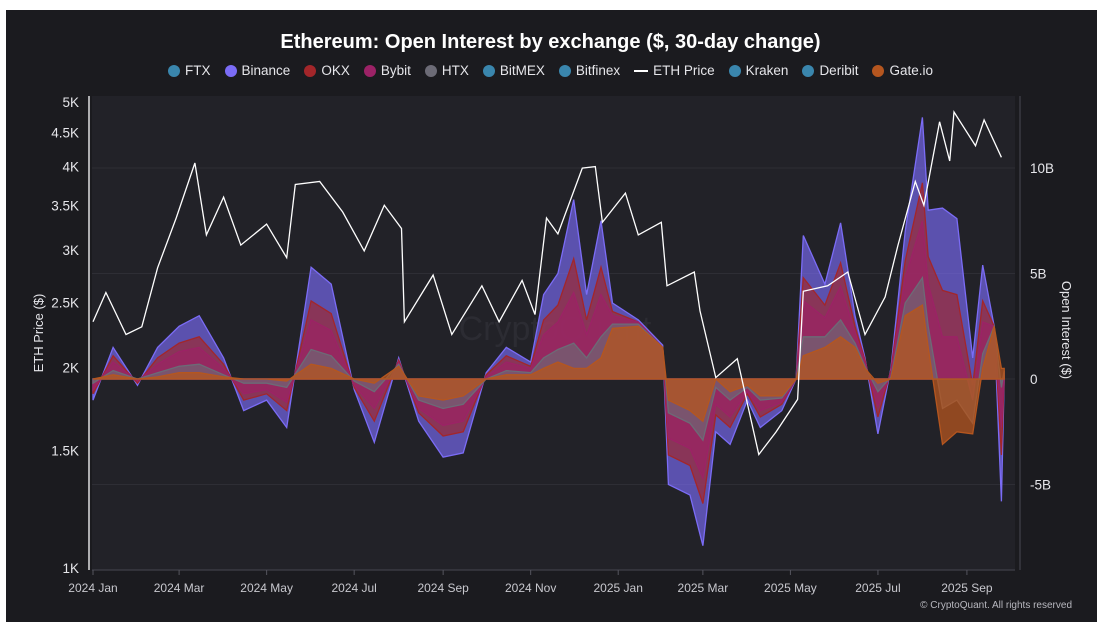  I want to click on legend-label: Kraken, so click(767, 70).